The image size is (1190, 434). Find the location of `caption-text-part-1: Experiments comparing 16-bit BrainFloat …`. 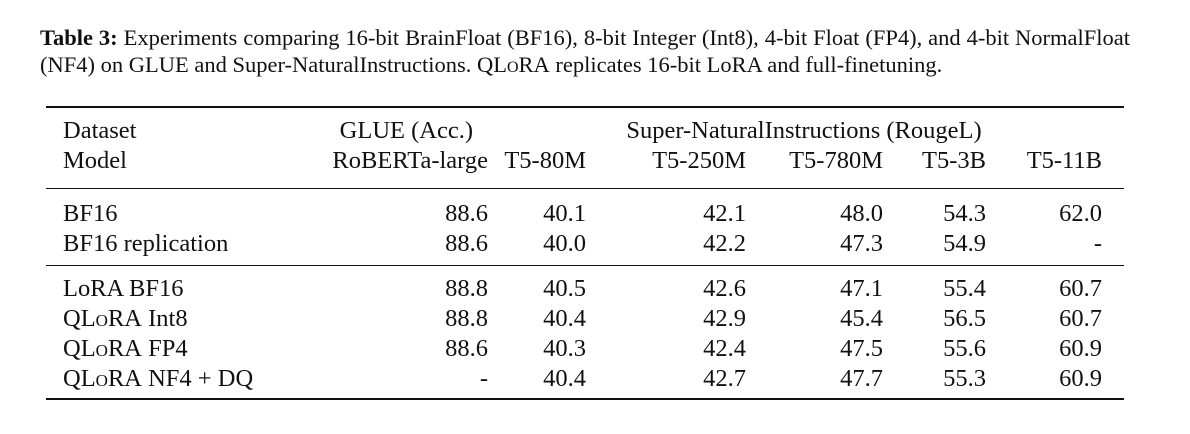

caption-text-part-1: Experiments comparing 16-bit BrainFloat … is located at coordinates (585, 51).